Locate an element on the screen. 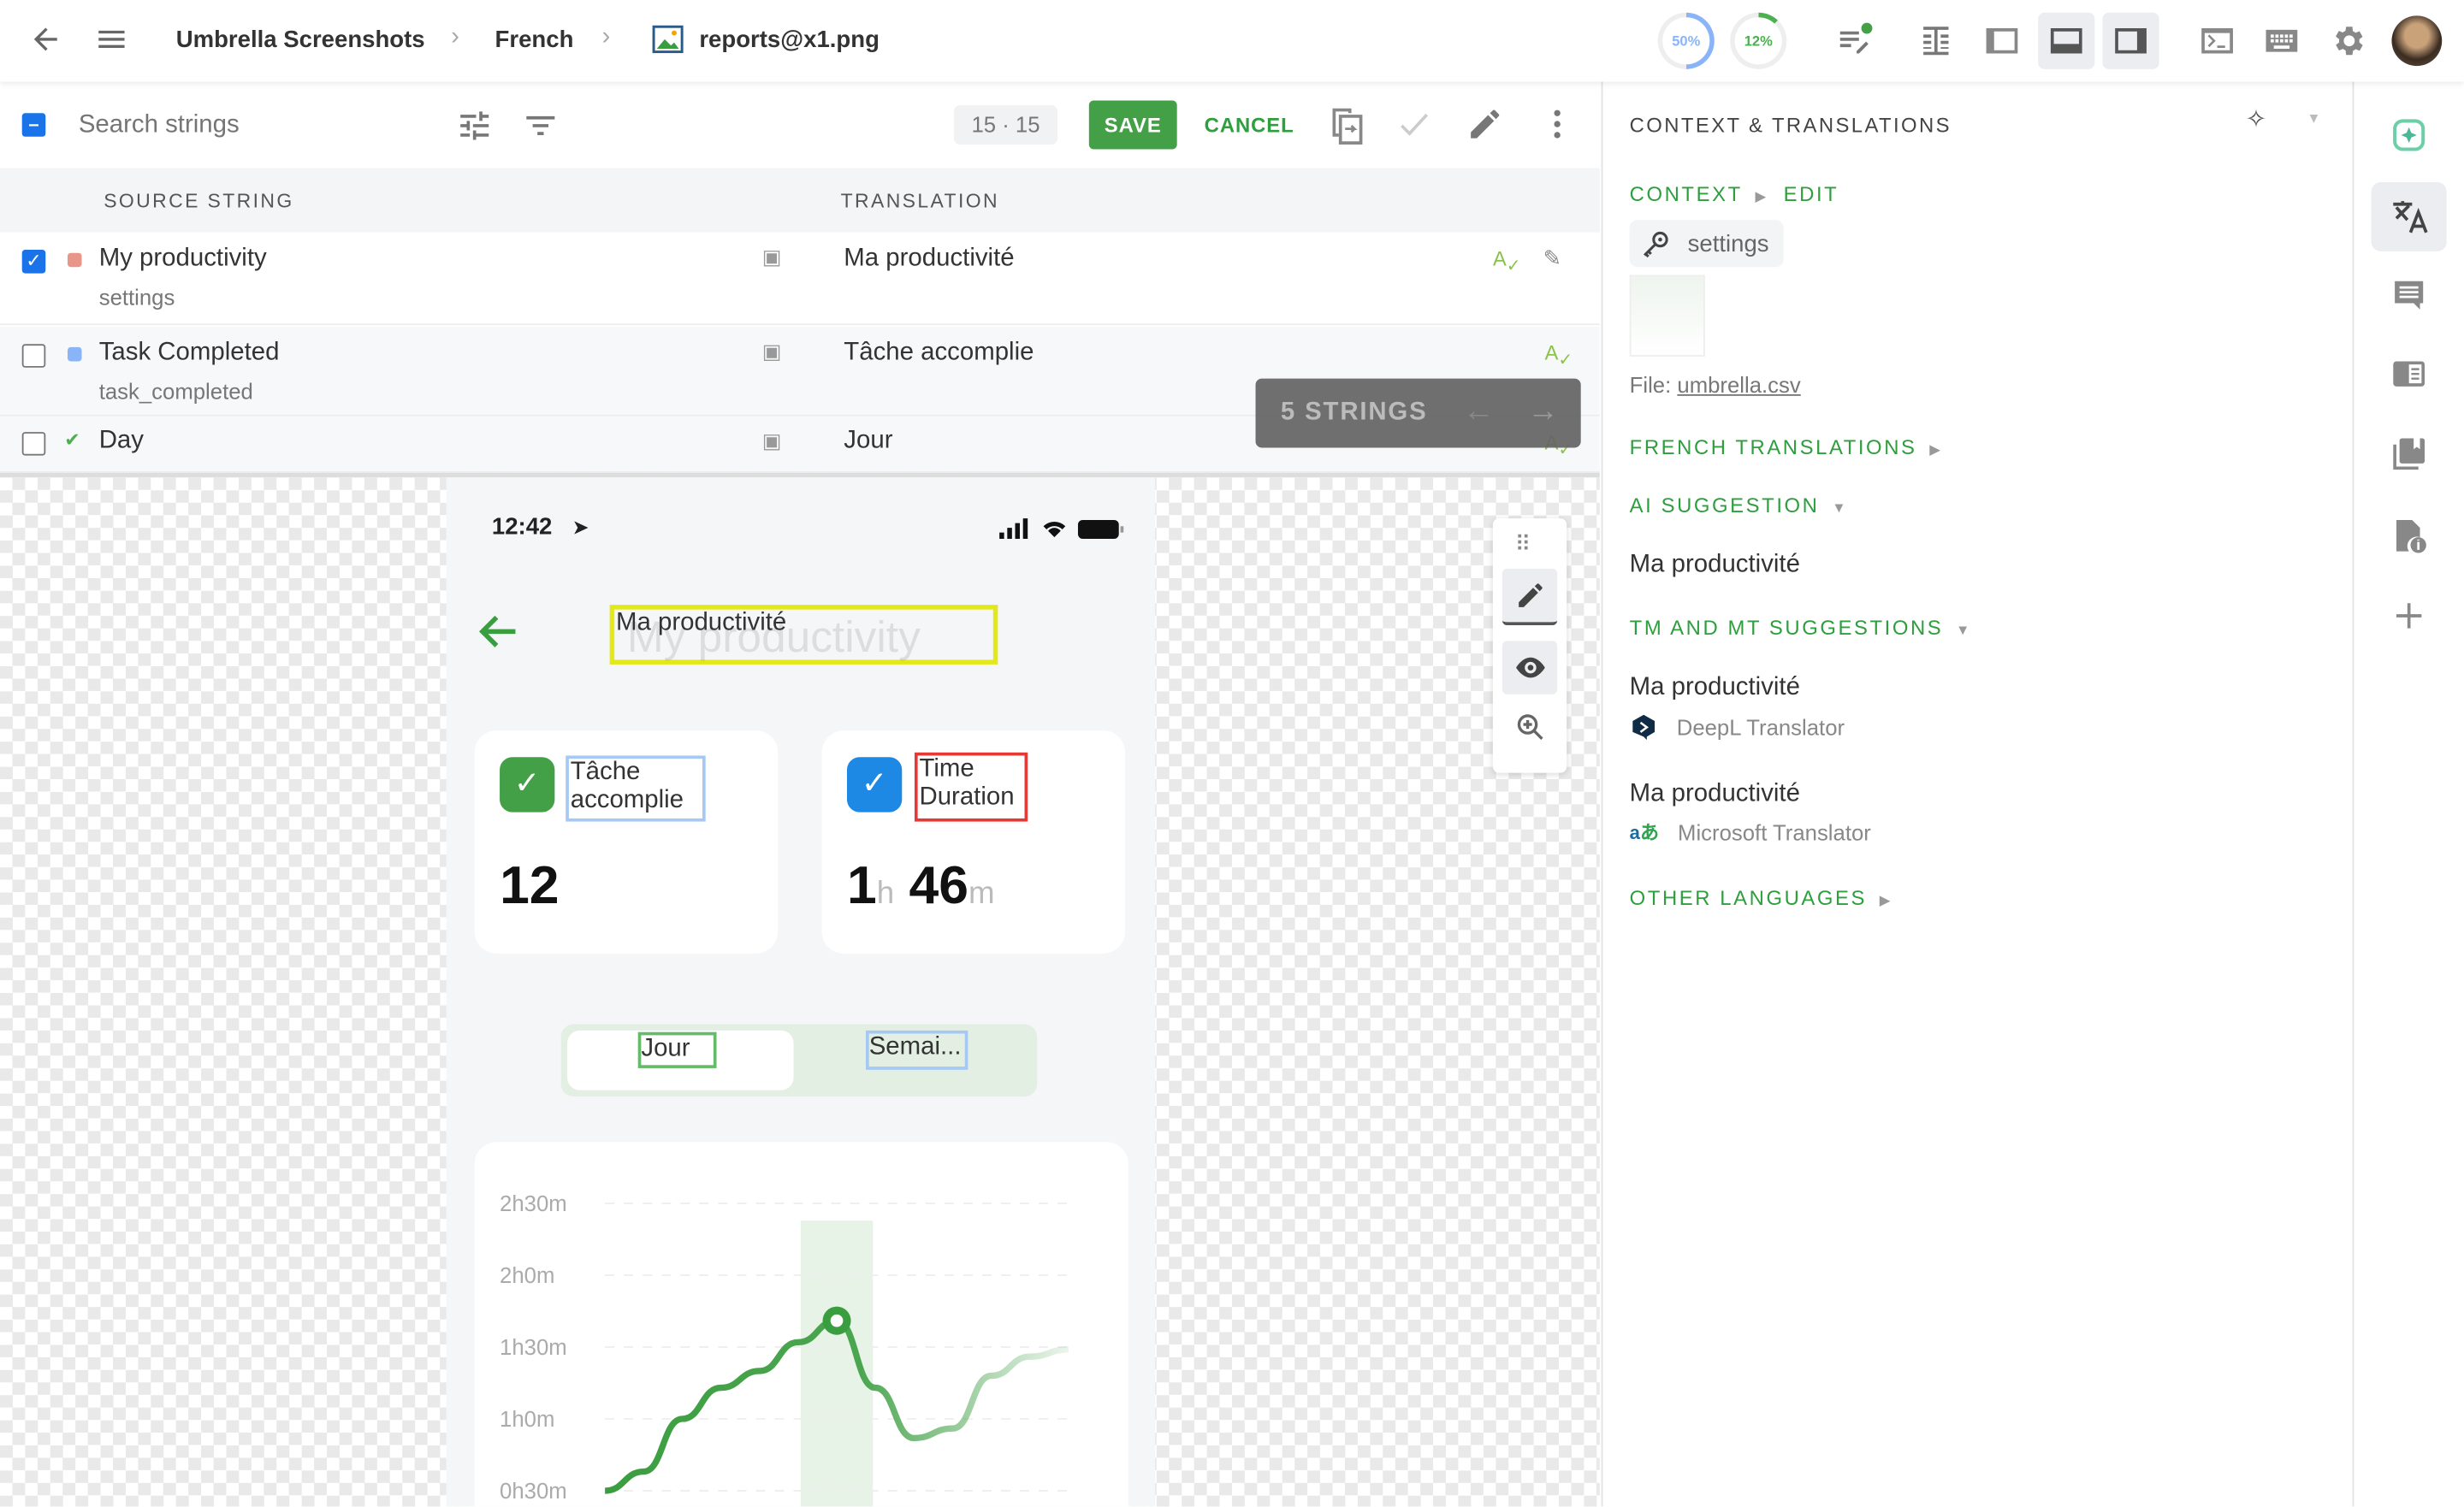 Image resolution: width=2464 pixels, height=1507 pixels. check-icon: ✓ is located at coordinates (874, 785).